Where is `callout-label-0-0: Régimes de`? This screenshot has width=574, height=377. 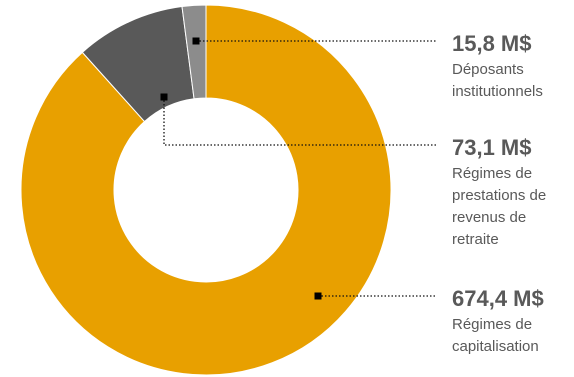 callout-label-0-0: Régimes de is located at coordinates (492, 324).